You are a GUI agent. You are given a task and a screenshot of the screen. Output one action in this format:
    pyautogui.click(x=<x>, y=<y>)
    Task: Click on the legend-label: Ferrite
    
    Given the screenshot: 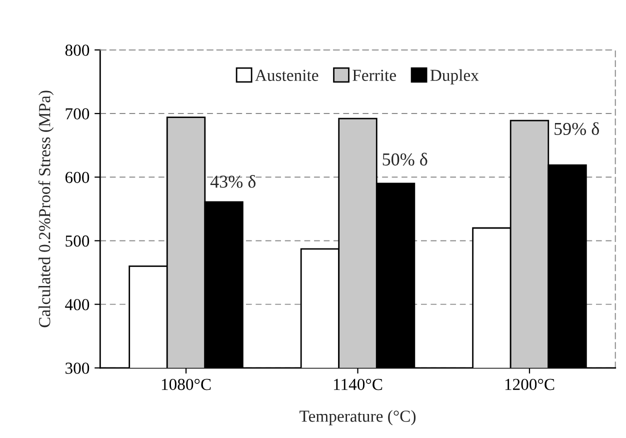 What is the action you would take?
    pyautogui.click(x=374, y=75)
    